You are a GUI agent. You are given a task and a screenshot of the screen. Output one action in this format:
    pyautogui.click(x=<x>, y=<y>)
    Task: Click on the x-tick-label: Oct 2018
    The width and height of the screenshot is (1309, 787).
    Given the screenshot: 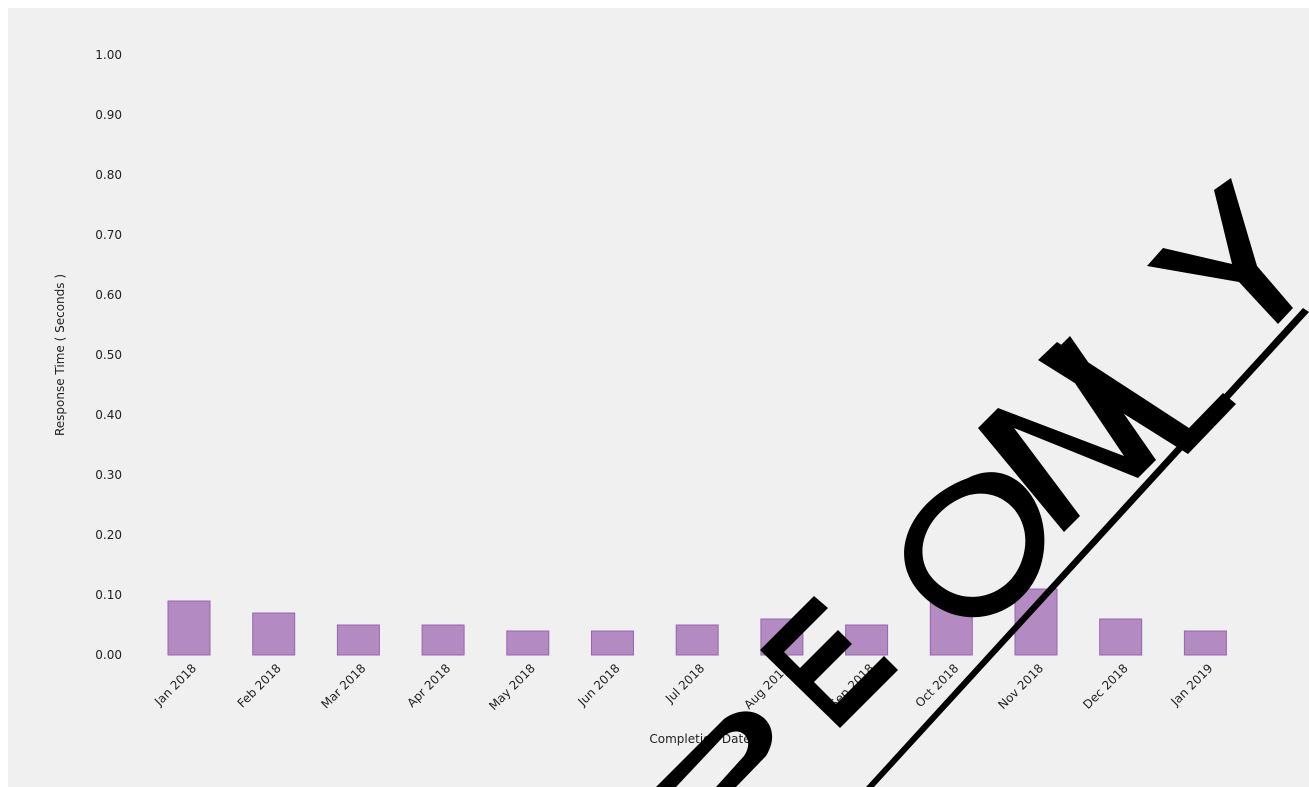 What is the action you would take?
    pyautogui.click(x=937, y=685)
    